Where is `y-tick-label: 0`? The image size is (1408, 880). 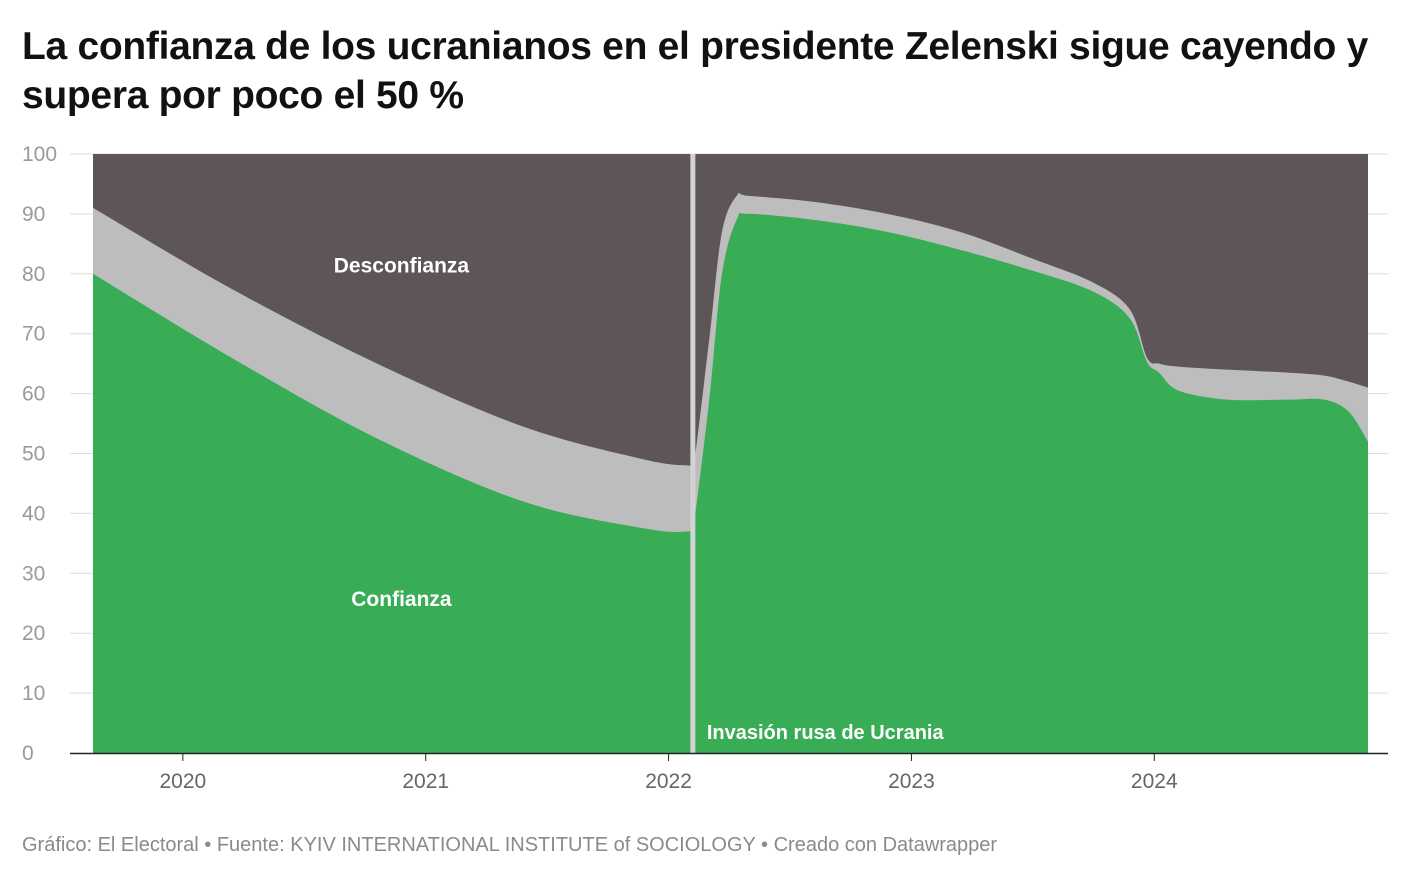 y-tick-label: 0 is located at coordinates (28, 753).